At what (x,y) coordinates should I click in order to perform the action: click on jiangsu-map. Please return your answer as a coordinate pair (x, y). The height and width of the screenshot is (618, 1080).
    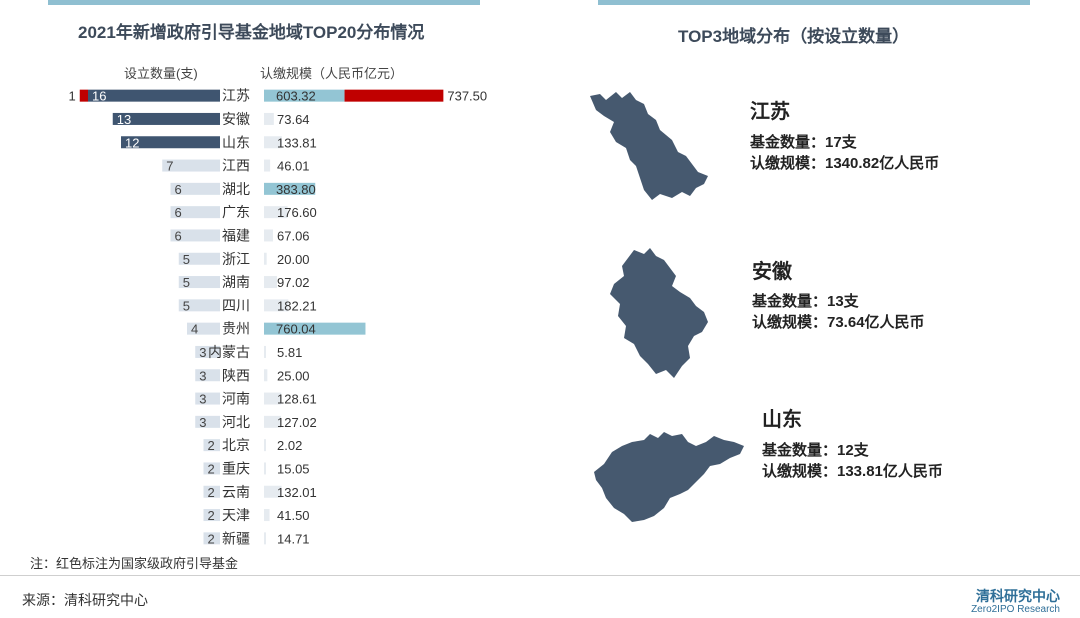
    Looking at the image, I should click on (649, 146).